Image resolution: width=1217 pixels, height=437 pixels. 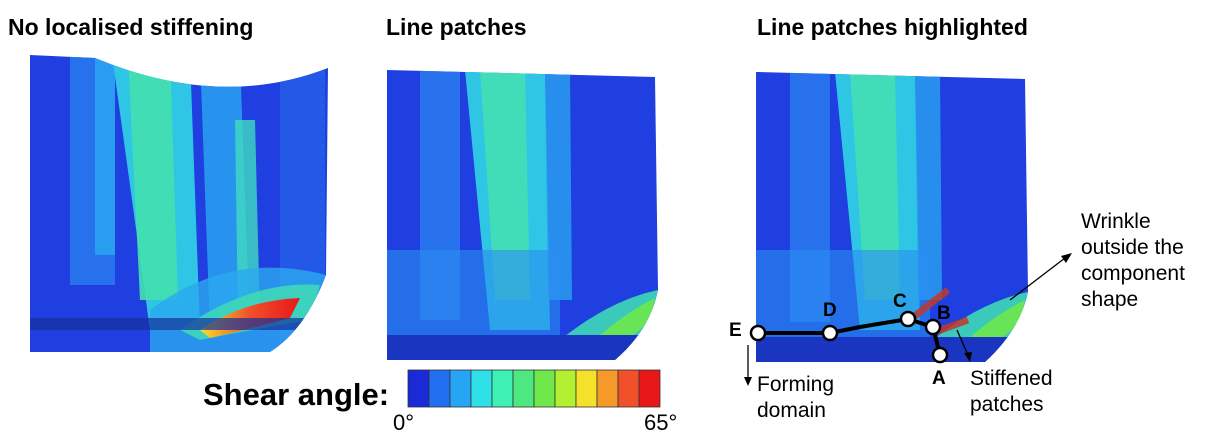 What do you see at coordinates (796, 397) in the screenshot?
I see `forming-annotation: Forming domain` at bounding box center [796, 397].